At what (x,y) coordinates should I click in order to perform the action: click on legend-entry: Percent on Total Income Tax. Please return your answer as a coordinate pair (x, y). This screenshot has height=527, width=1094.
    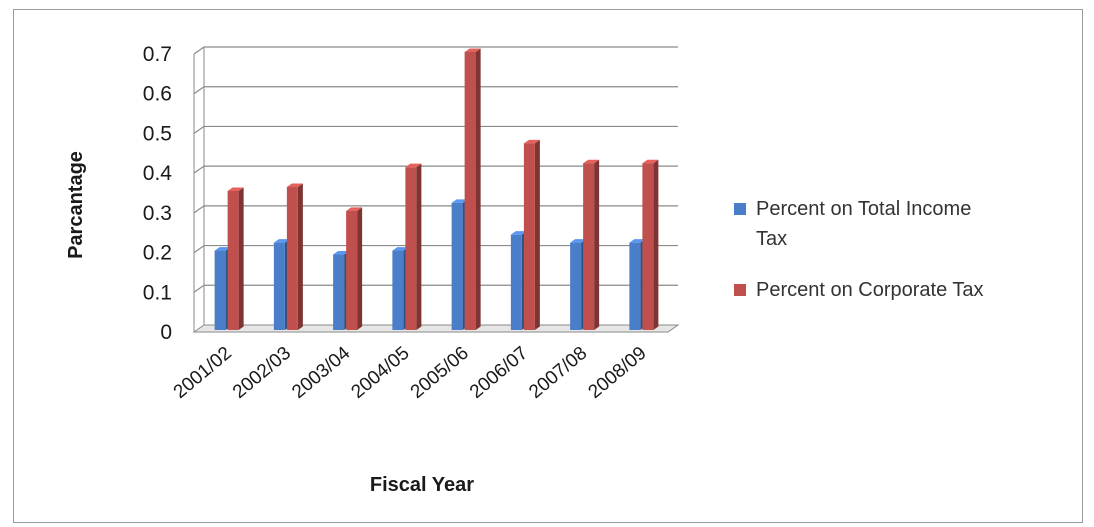
    Looking at the image, I should click on (852, 224).